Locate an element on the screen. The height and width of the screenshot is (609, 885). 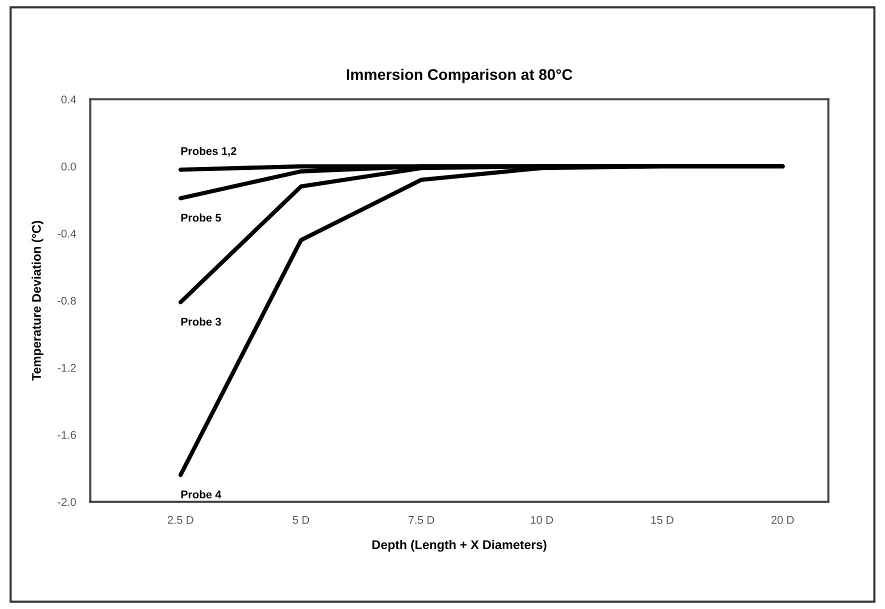
series-label: Probe 5 is located at coordinates (201, 218).